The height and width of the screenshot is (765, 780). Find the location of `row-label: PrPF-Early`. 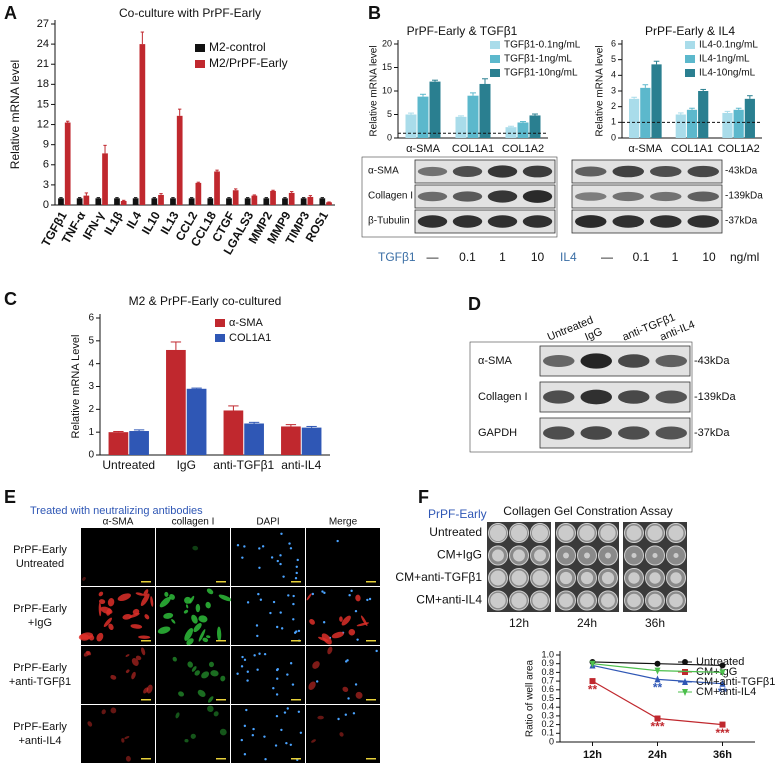

row-label: PrPF-Early is located at coordinates (40, 609).